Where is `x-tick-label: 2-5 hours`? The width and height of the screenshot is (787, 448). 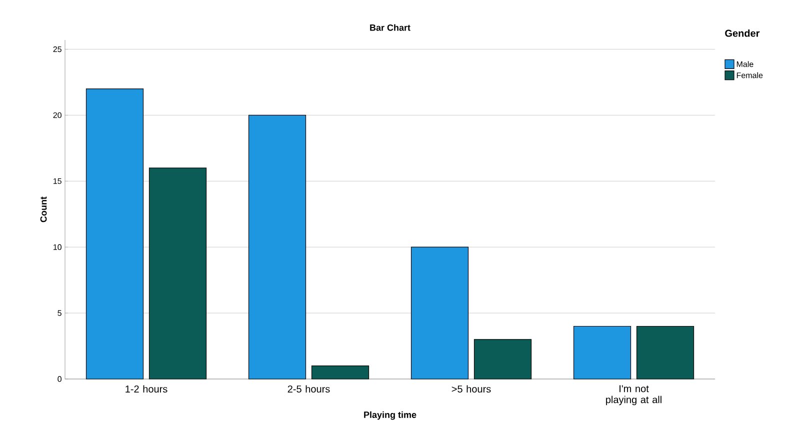 x-tick-label: 2-5 hours is located at coordinates (309, 389).